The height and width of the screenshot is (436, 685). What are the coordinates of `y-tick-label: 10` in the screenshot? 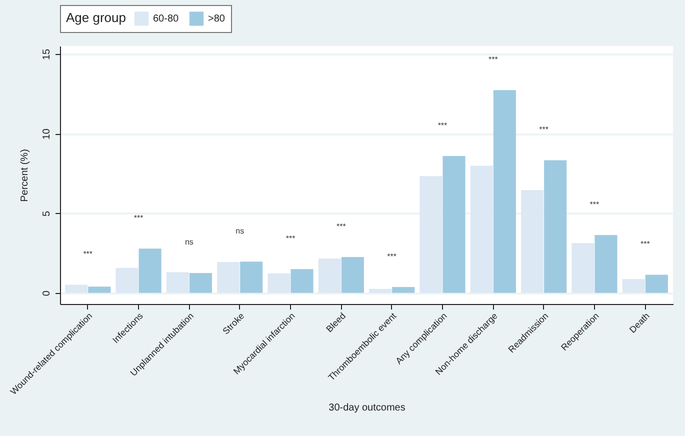 It's located at (47, 134).